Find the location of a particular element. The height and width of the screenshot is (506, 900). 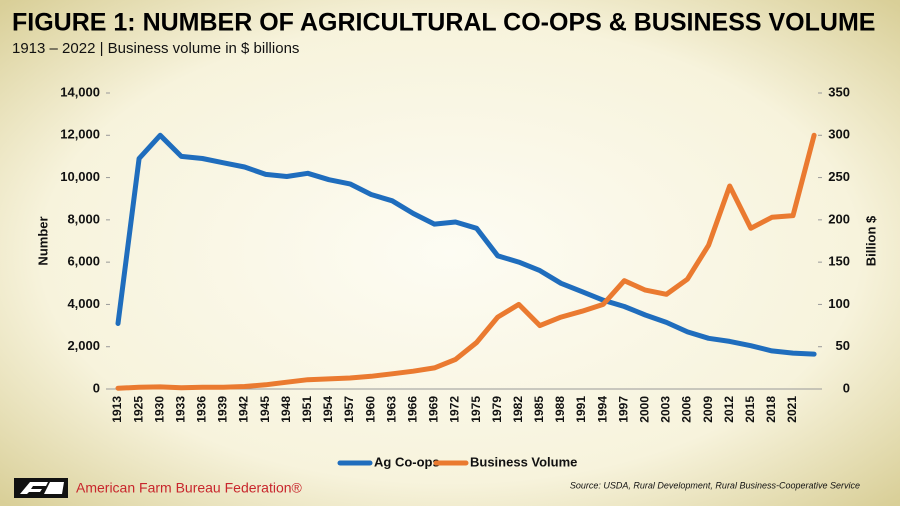

legend-label: Ag Co-ops is located at coordinates (407, 461).